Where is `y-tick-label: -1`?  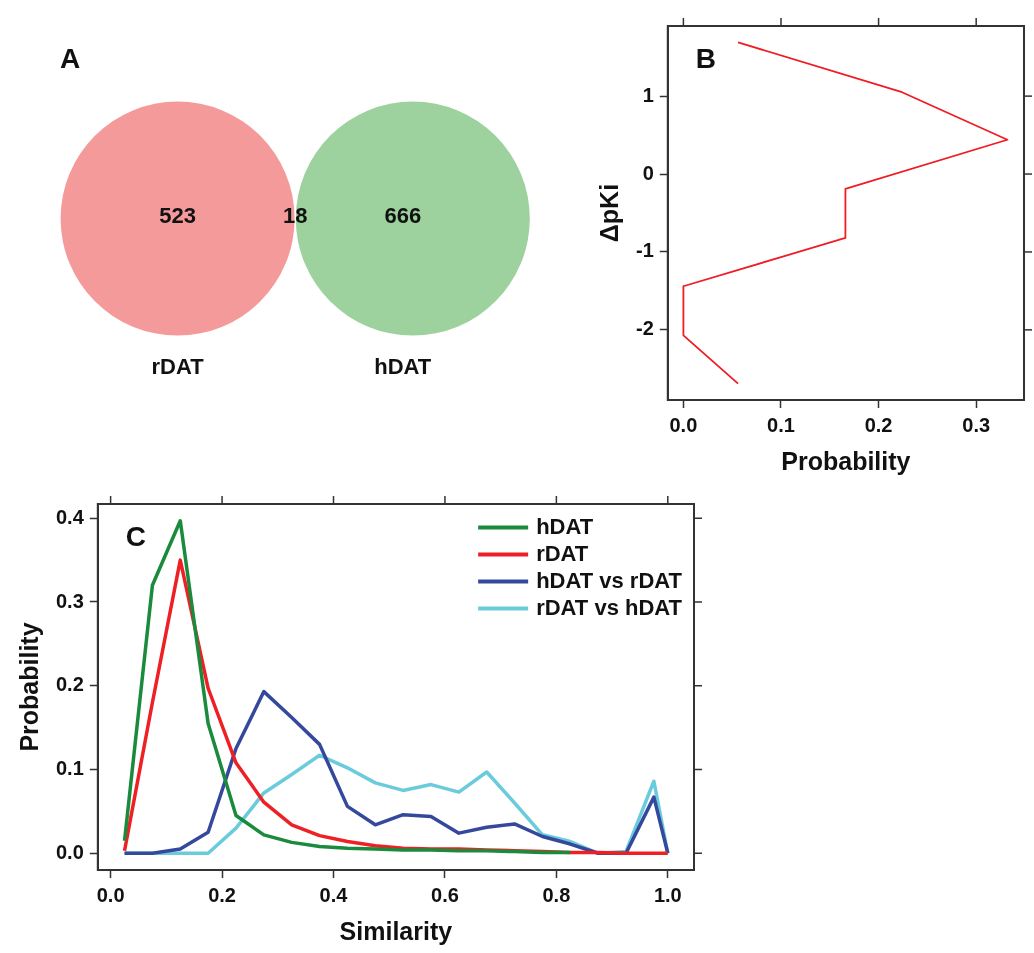 y-tick-label: -1 is located at coordinates (644, 250).